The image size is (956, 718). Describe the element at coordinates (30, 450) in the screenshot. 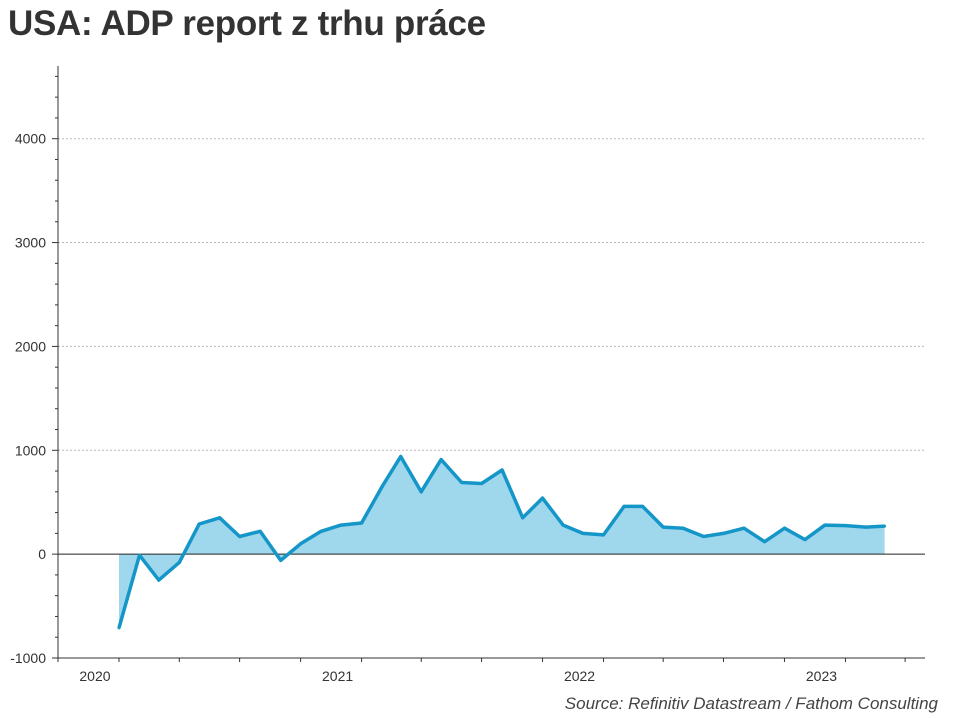

I see `y-tick-label: 1000` at that location.